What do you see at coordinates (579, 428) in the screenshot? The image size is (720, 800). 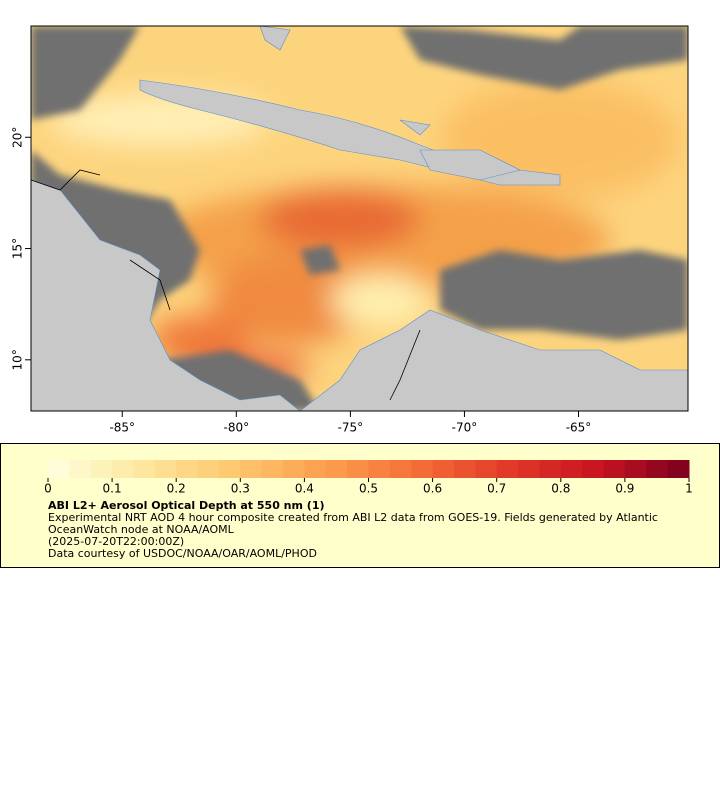 I see `x-tick-label: -65°` at bounding box center [579, 428].